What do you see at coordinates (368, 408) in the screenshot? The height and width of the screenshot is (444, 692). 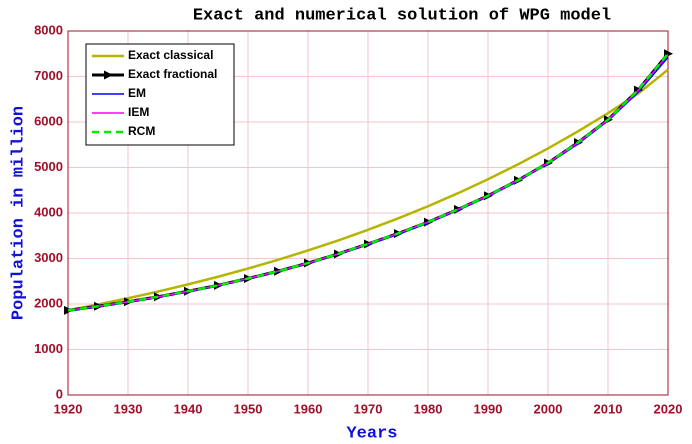 I see `x-tick-label: 1970` at bounding box center [368, 408].